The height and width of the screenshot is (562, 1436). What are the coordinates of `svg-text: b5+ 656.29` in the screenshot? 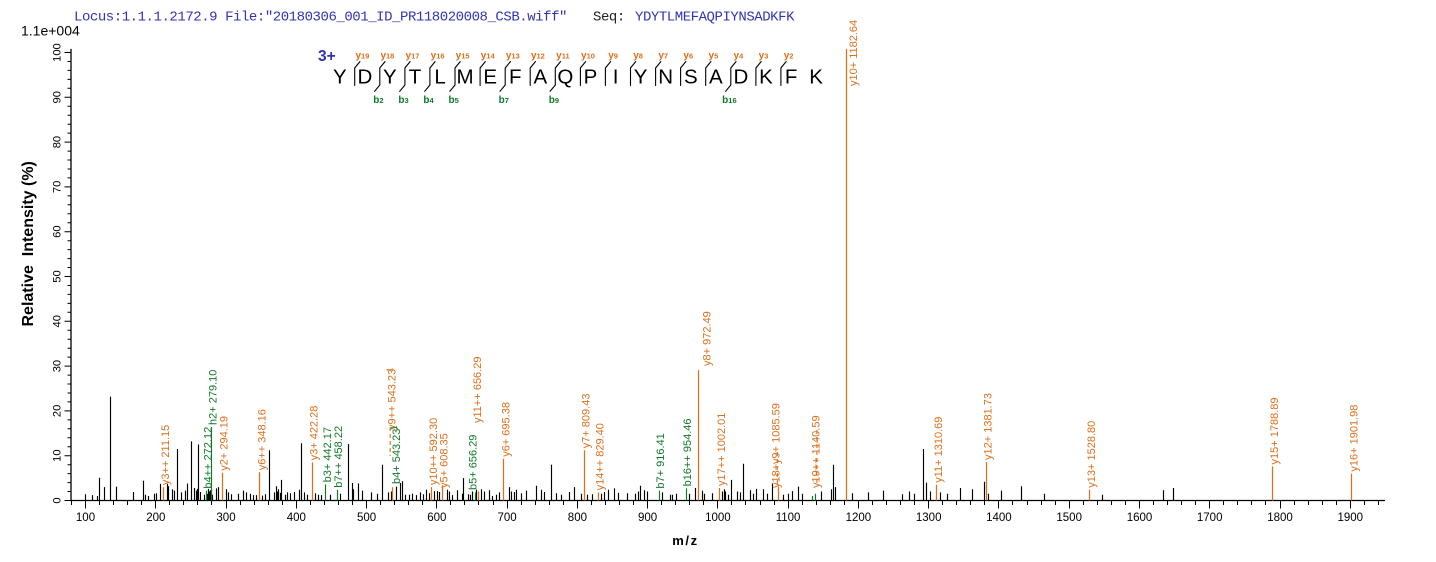 It's located at (474, 462).